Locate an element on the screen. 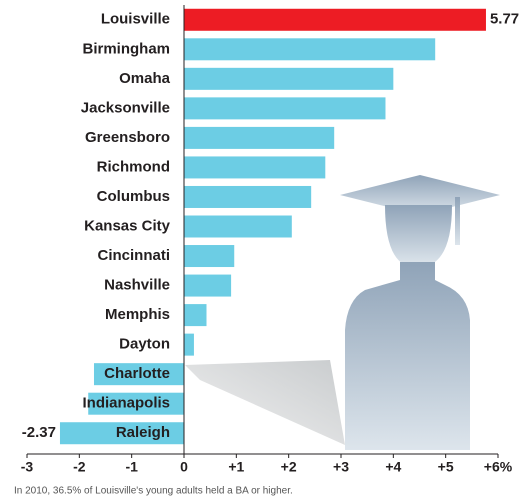 Image resolution: width=522 pixels, height=502 pixels. category-label: Cincinnati is located at coordinates (133, 255).